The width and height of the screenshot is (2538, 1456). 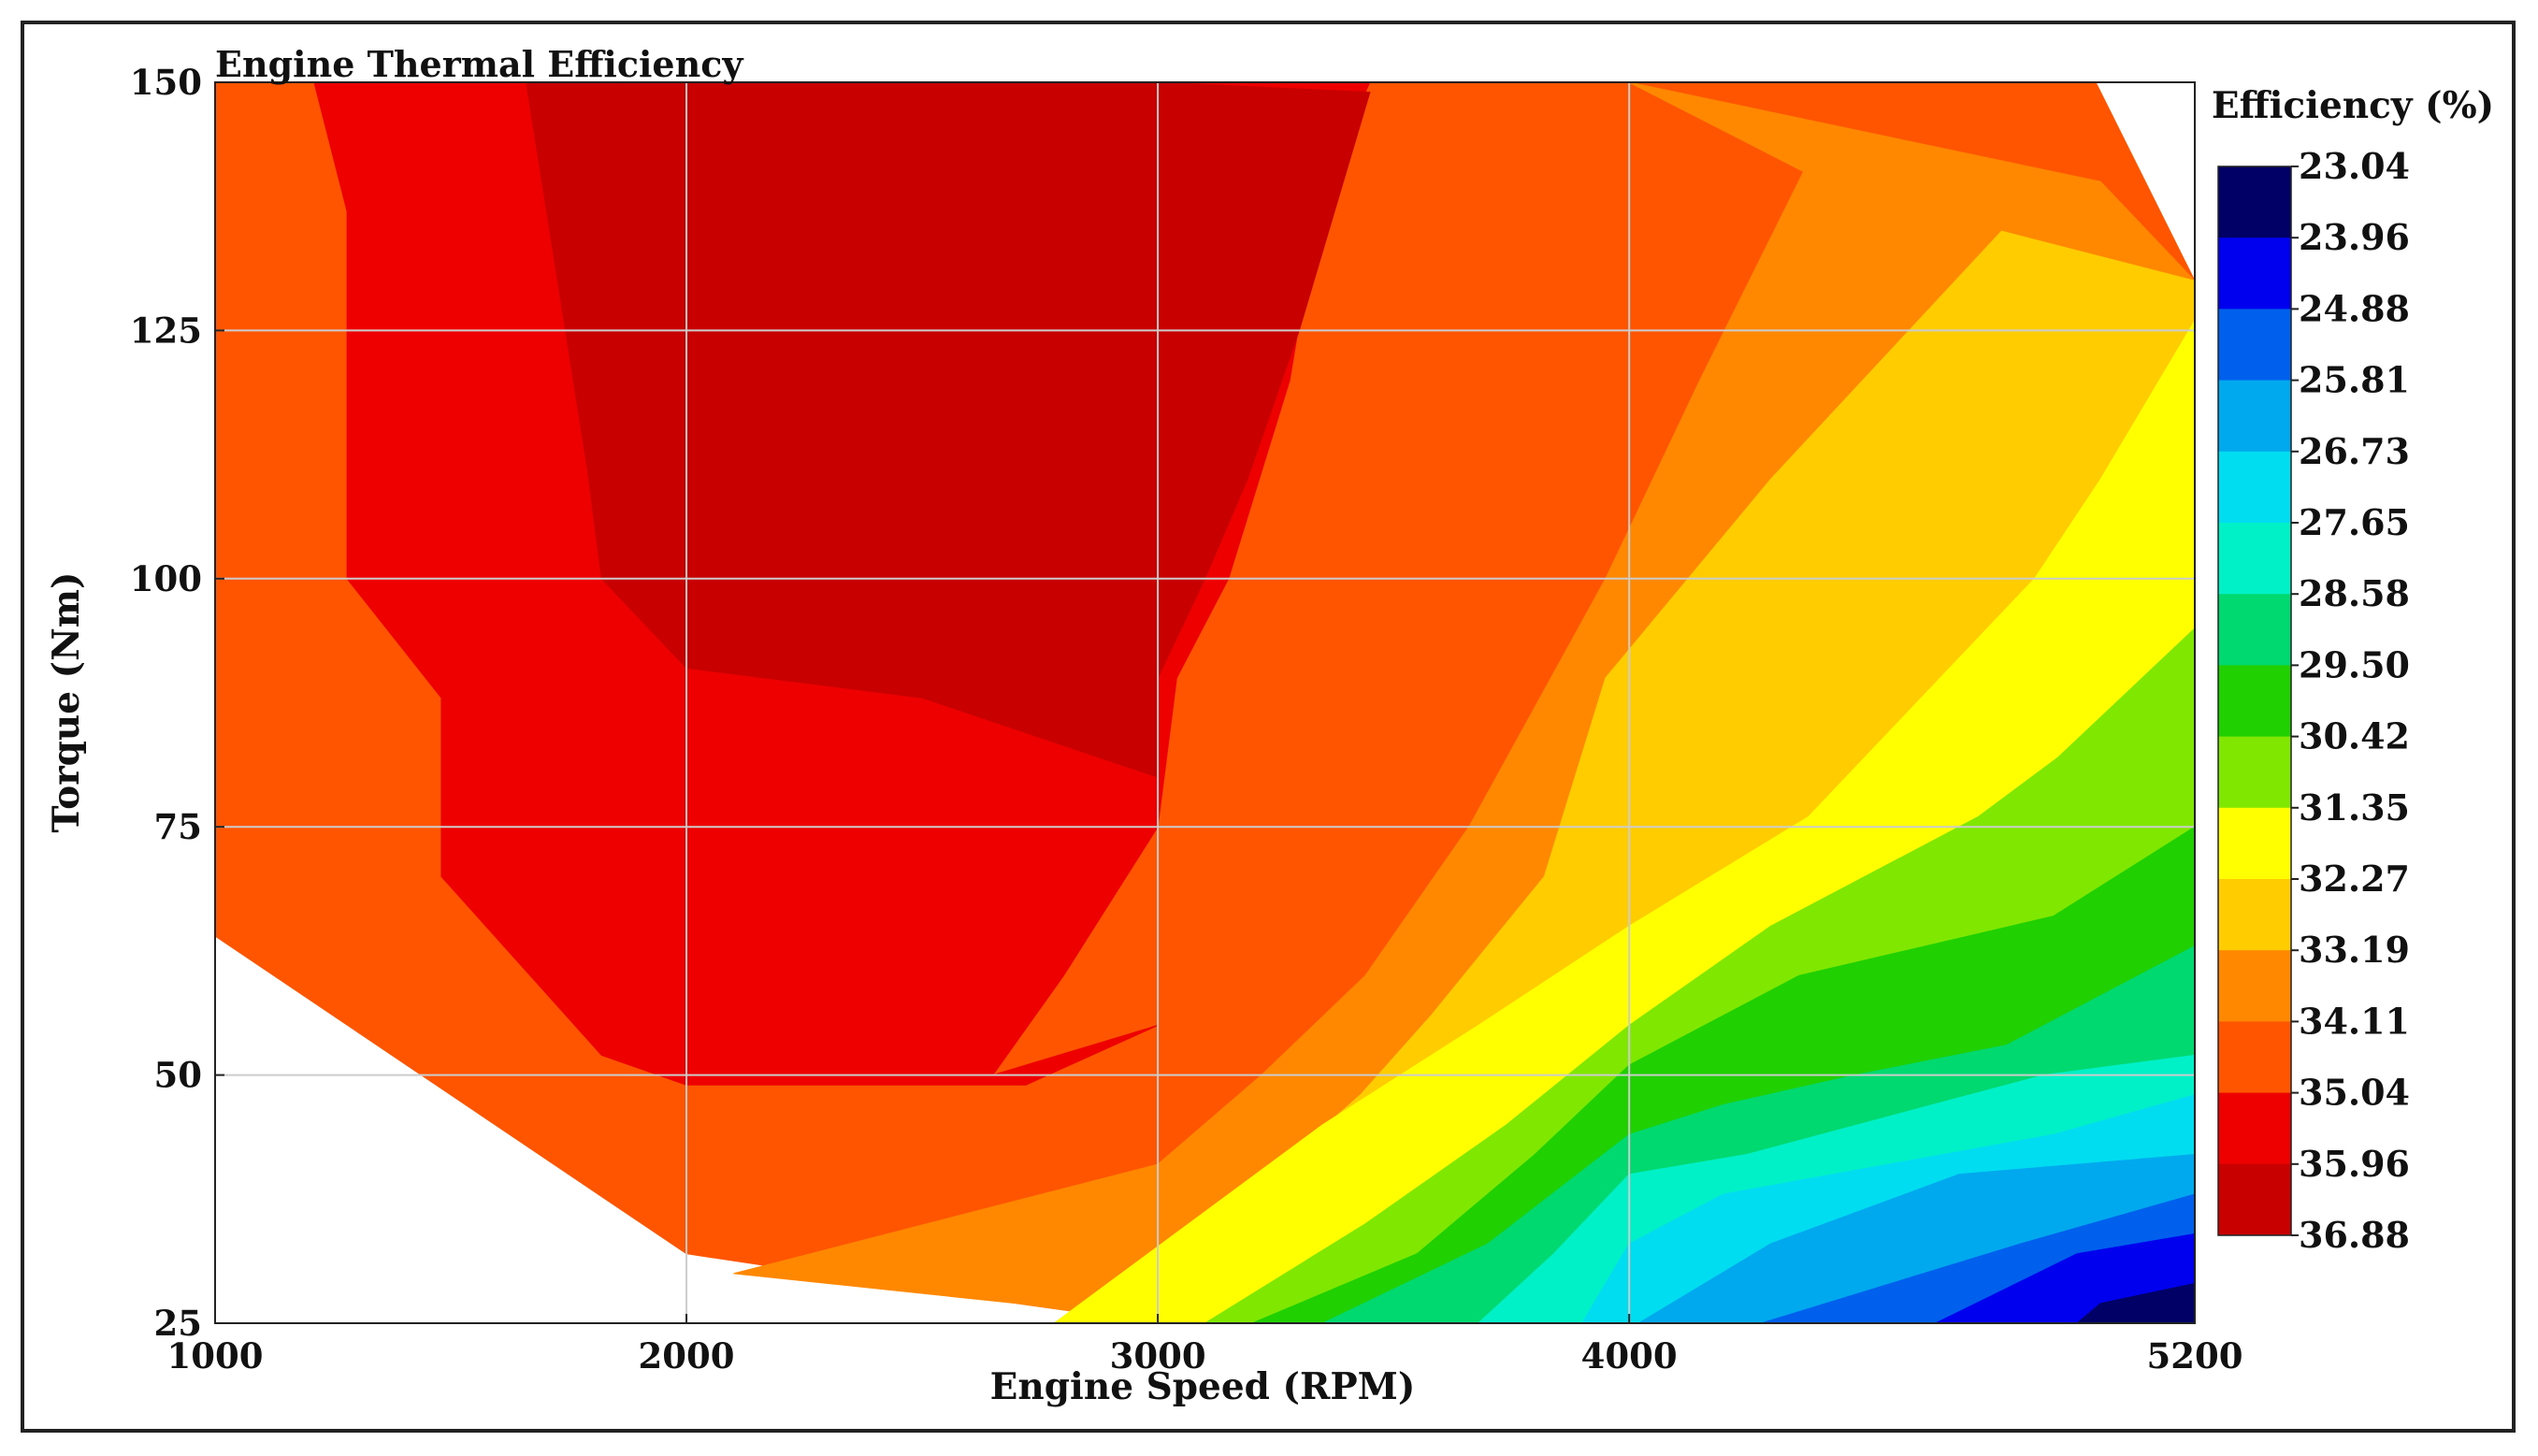 What do you see at coordinates (2354, 664) in the screenshot?
I see `colorbar-level-label: 29.50` at bounding box center [2354, 664].